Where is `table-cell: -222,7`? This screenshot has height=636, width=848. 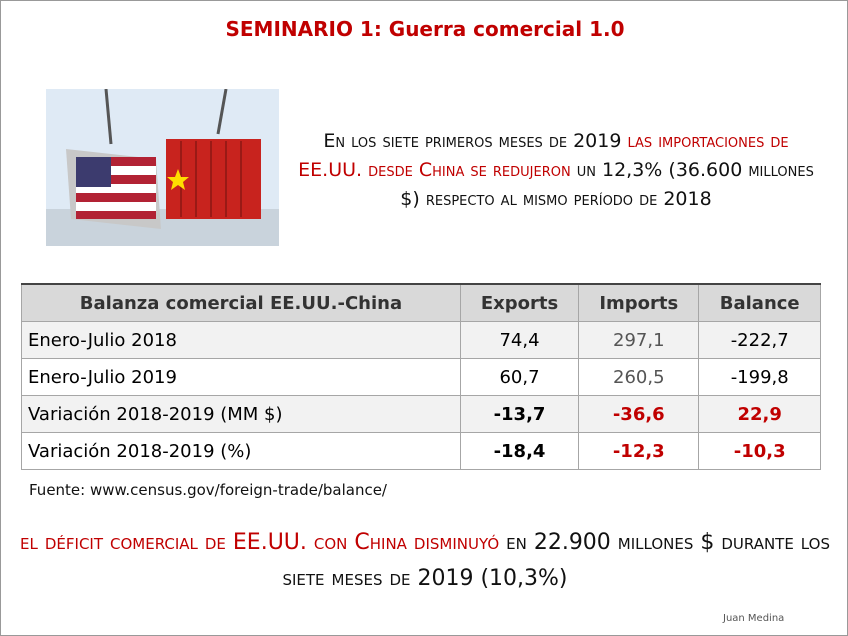
table-cell: -222,7 is located at coordinates (759, 340).